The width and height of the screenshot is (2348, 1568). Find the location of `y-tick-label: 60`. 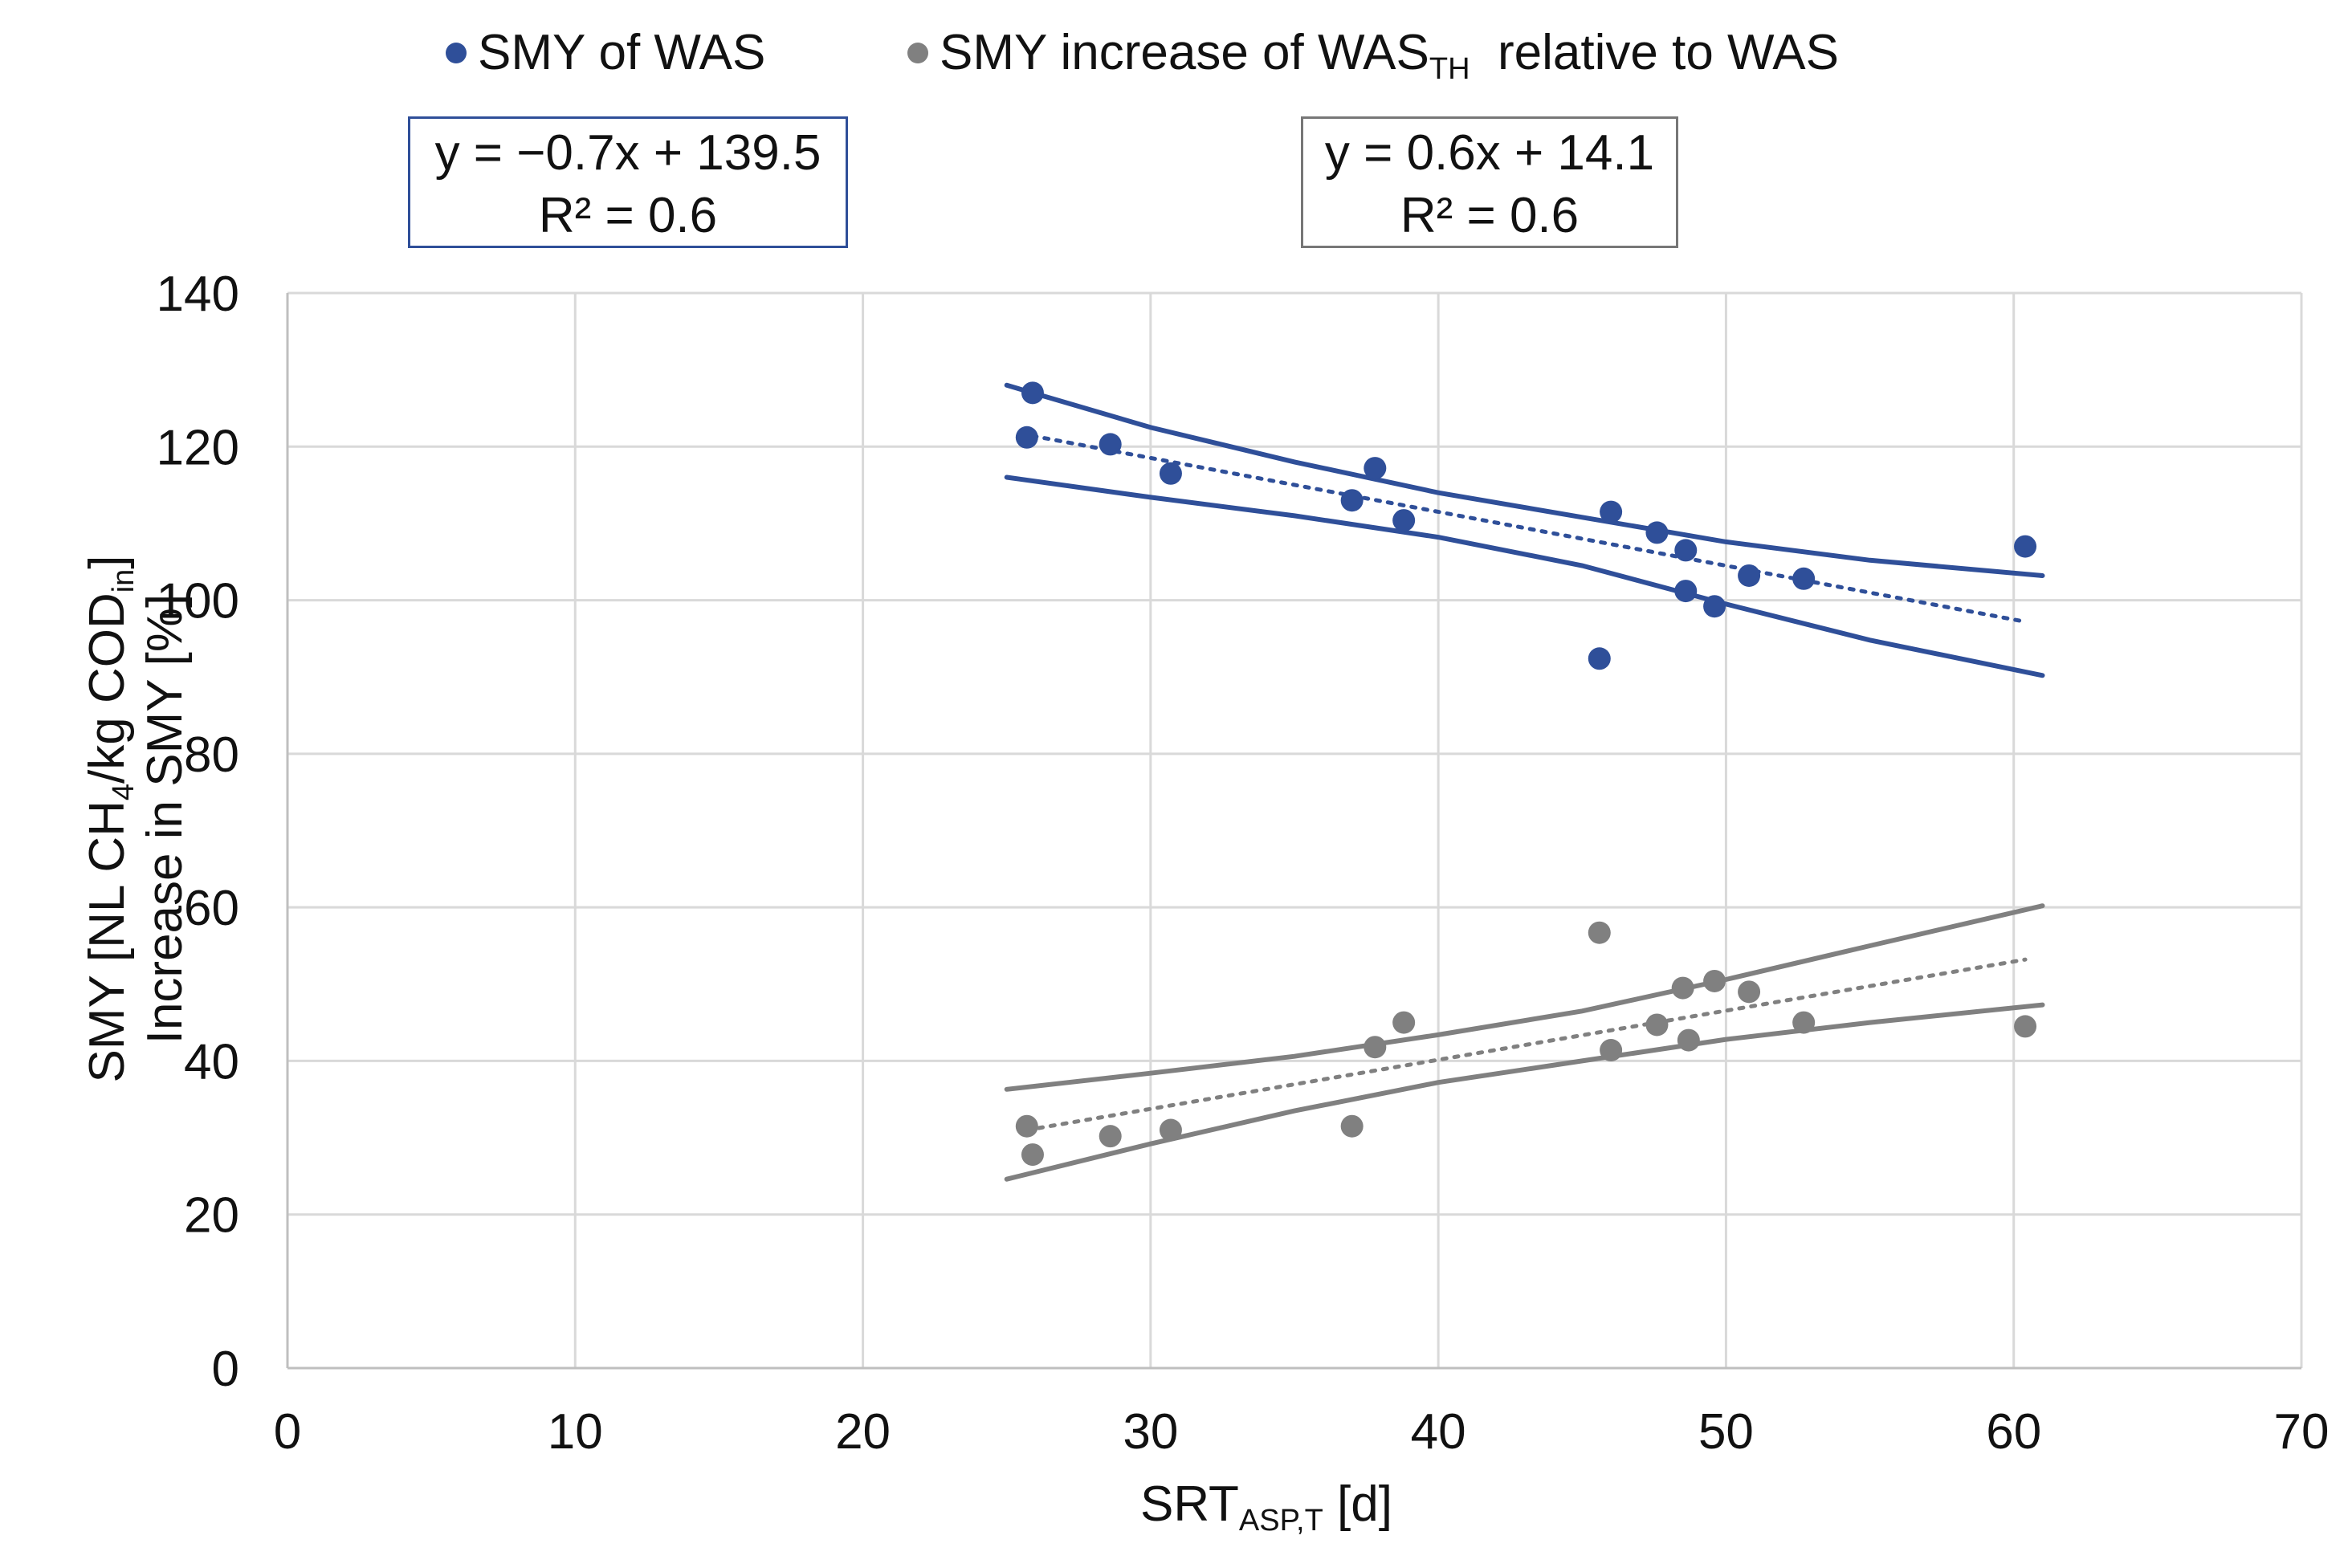

y-tick-label: 60 is located at coordinates (211, 908).